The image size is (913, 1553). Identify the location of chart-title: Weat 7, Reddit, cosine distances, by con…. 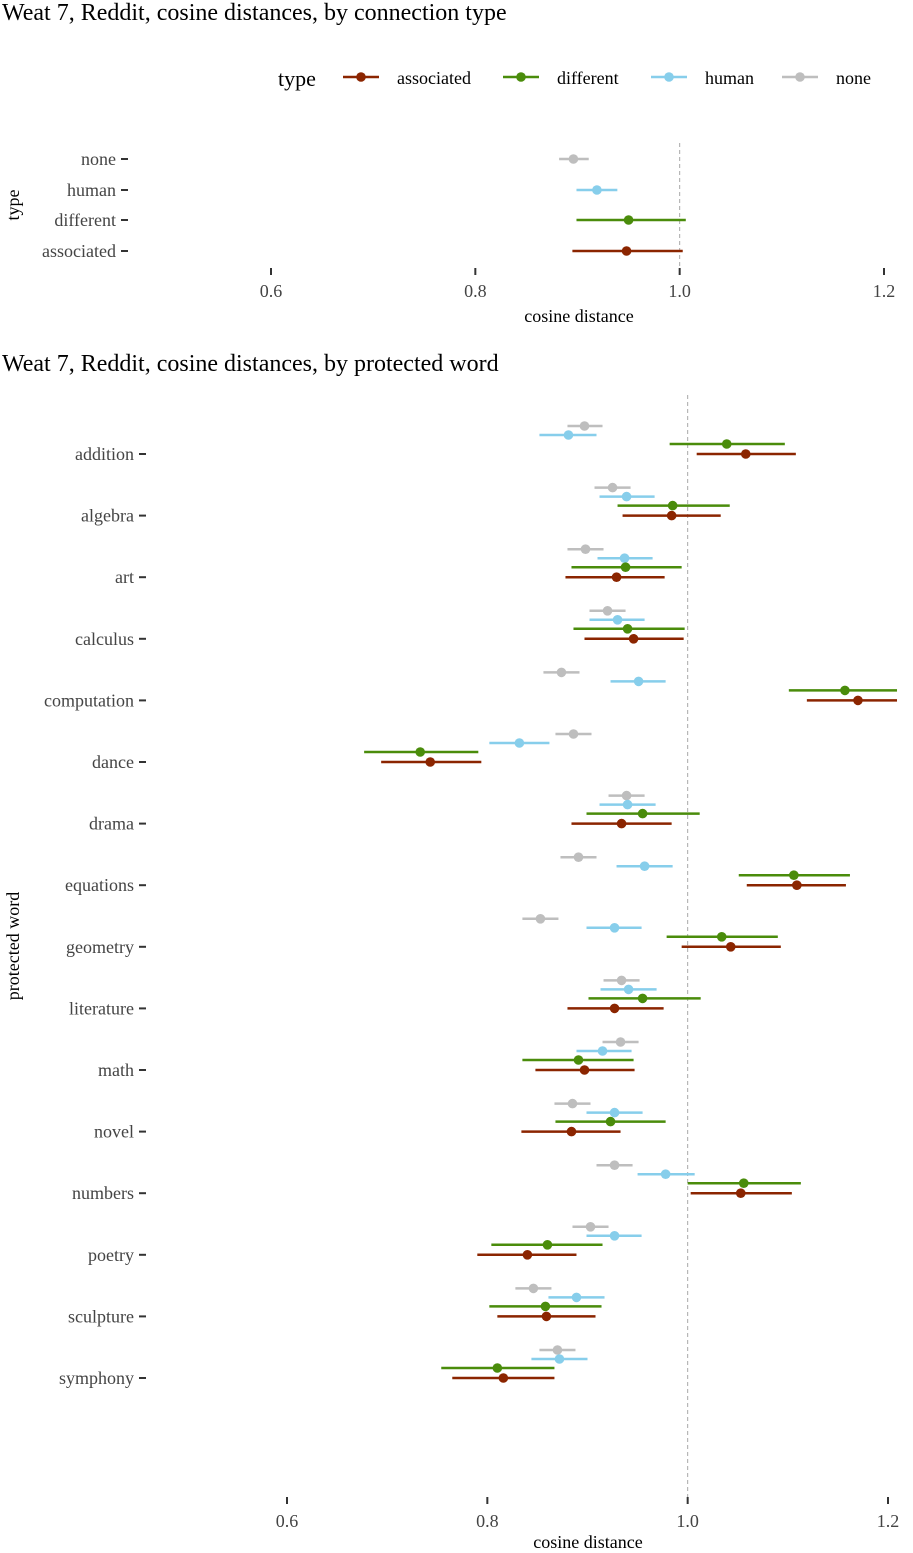
(254, 13).